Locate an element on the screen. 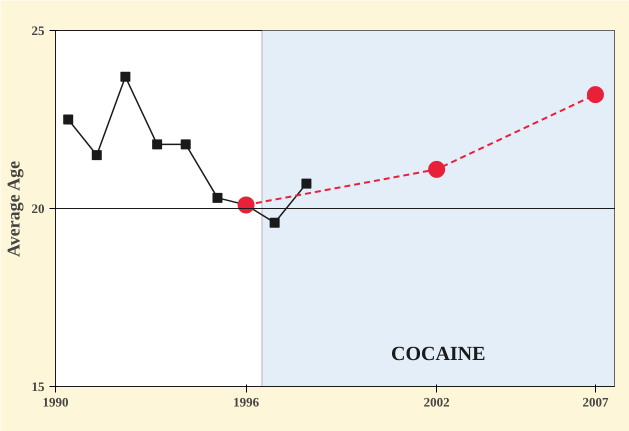 Image resolution: width=629 pixels, height=431 pixels. band-label: COCAINE is located at coordinates (438, 354).